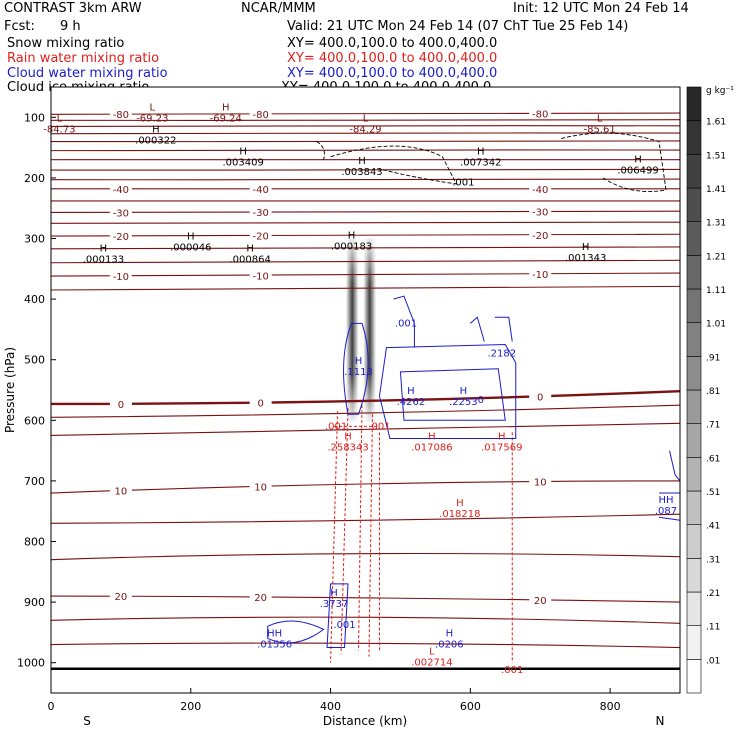 This screenshot has width=740, height=740. What do you see at coordinates (432, 437) in the screenshot?
I see `rain-extremum-marker: H` at bounding box center [432, 437].